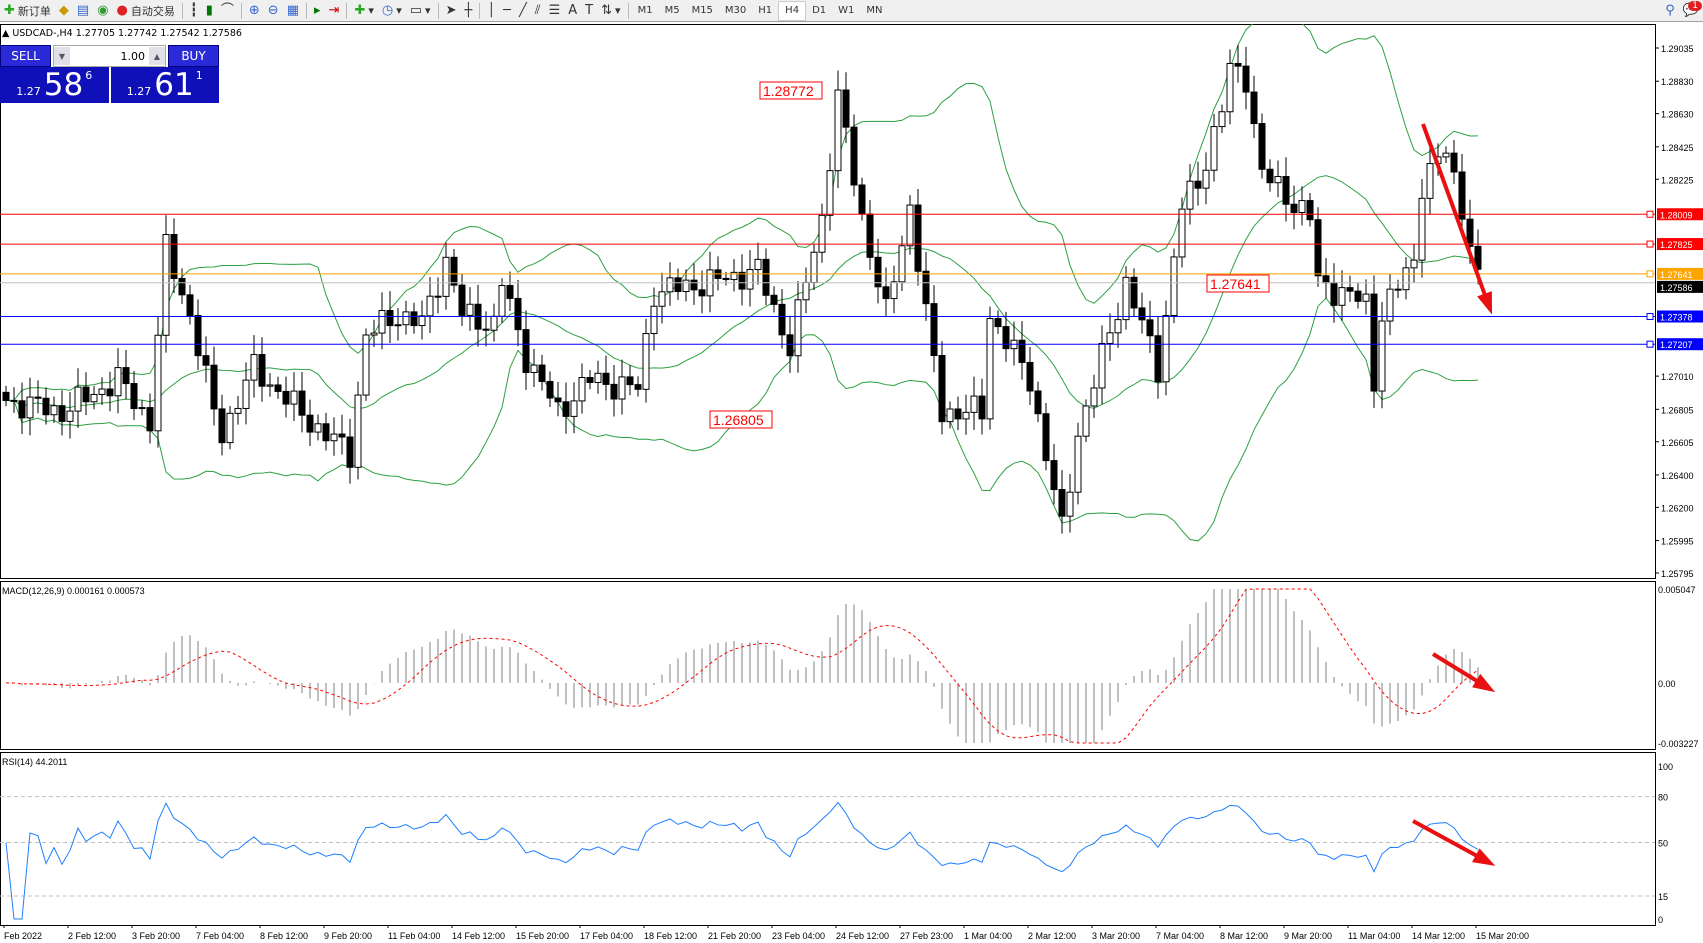  I want to click on zoom-out-icon: ⊖, so click(273, 10).